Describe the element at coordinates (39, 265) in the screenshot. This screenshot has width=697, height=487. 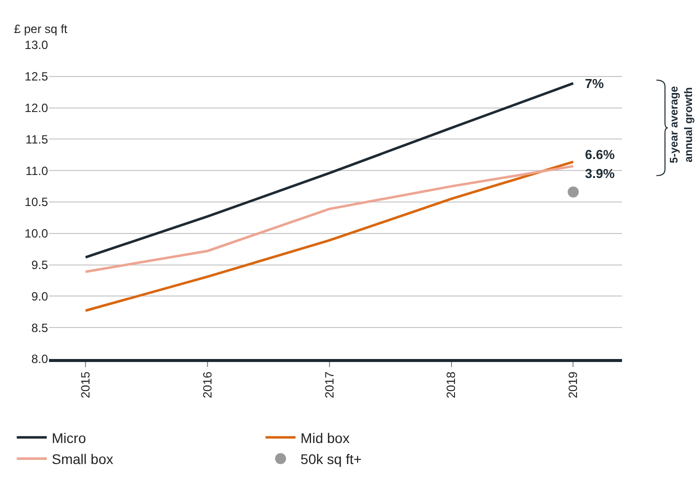
I see `y-tick-label: 9.5` at that location.